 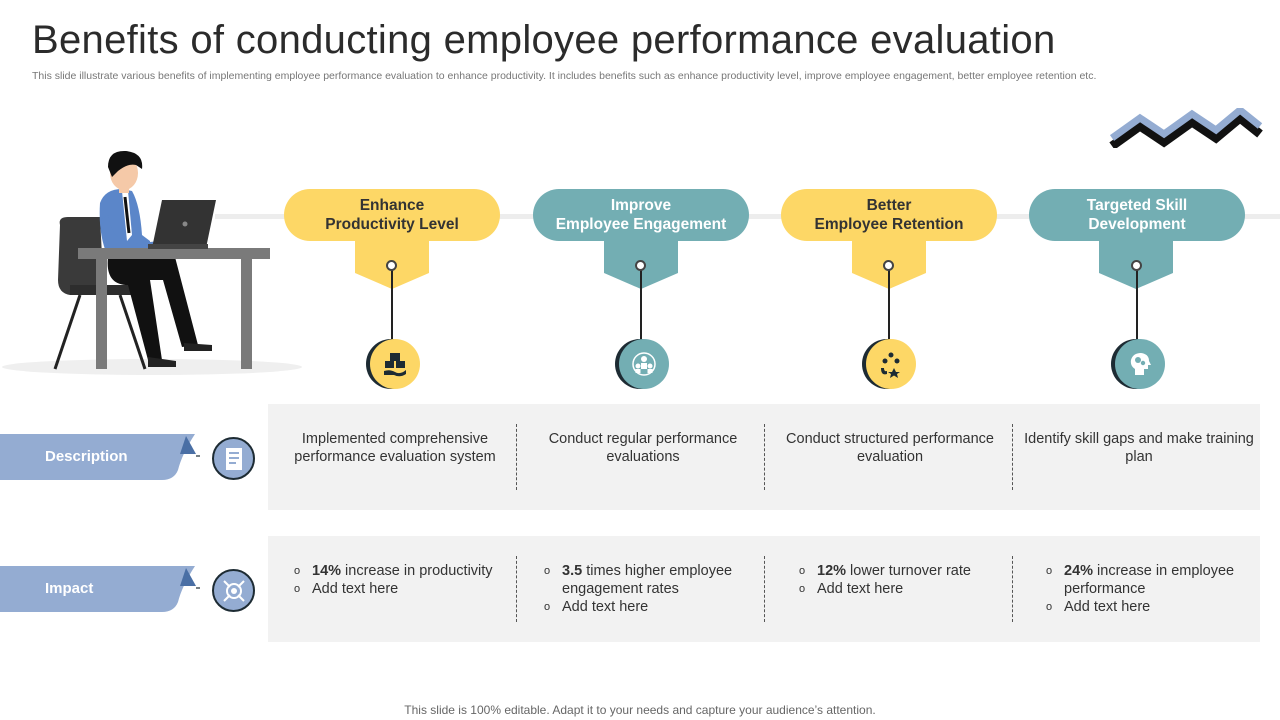 What do you see at coordinates (392, 215) in the screenshot?
I see `benefit-pill-productivity: Enhance Productivity Level` at bounding box center [392, 215].